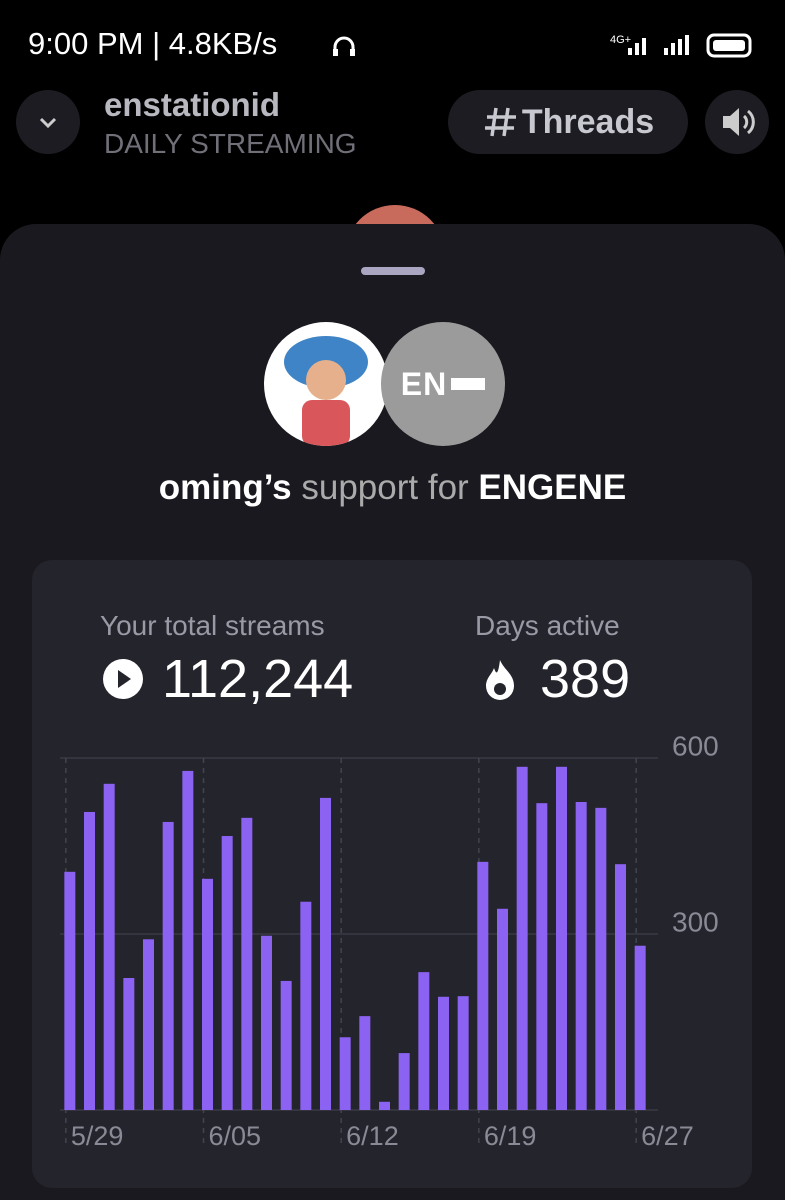 This screenshot has height=1200, width=785. What do you see at coordinates (372, 1136) in the screenshot?
I see `x-tick-label: 6/12` at bounding box center [372, 1136].